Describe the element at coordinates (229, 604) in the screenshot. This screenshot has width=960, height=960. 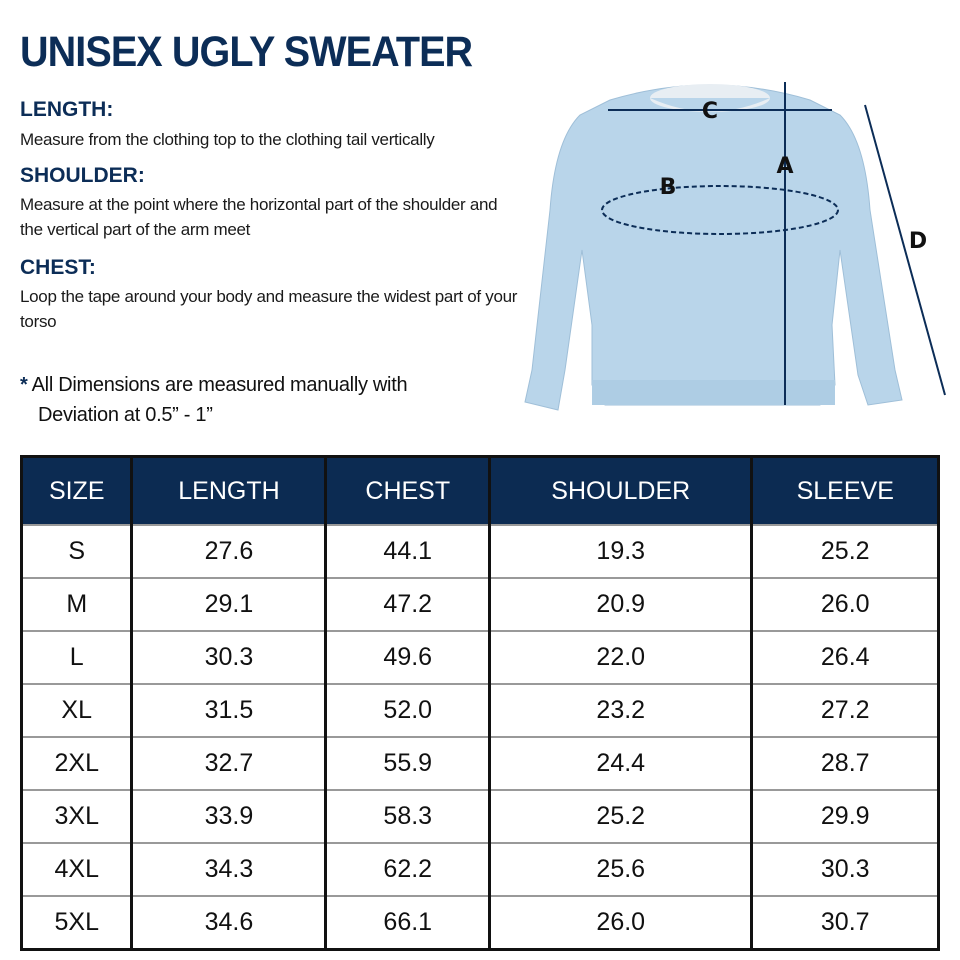
I see `table-cell-length: 29.1` at that location.